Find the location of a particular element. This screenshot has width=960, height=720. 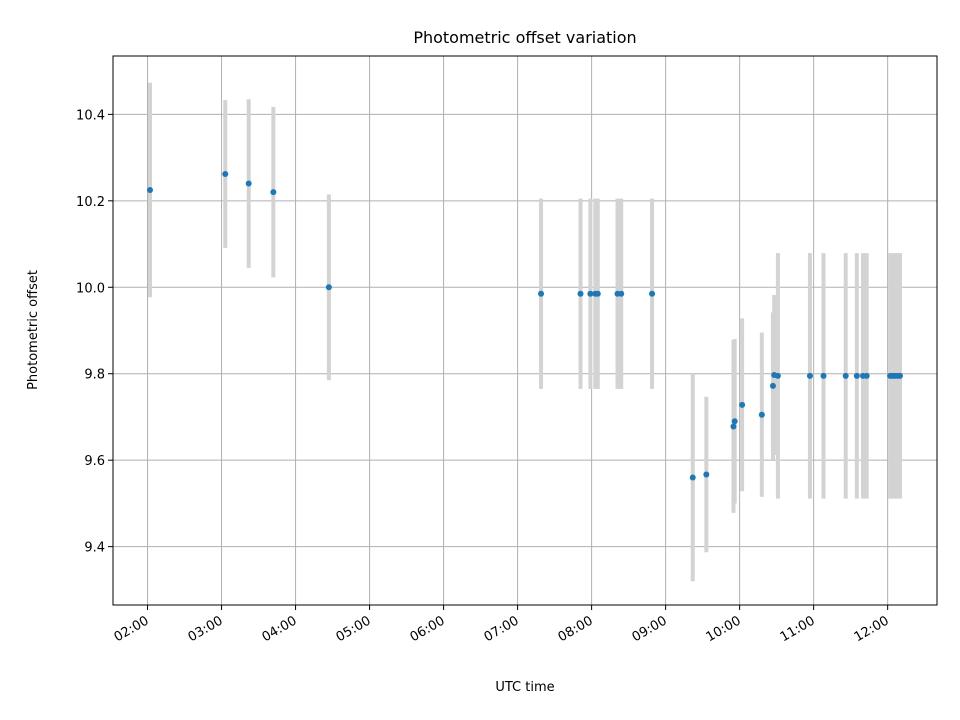

chart-title: Photometric offset variation is located at coordinates (524, 37).